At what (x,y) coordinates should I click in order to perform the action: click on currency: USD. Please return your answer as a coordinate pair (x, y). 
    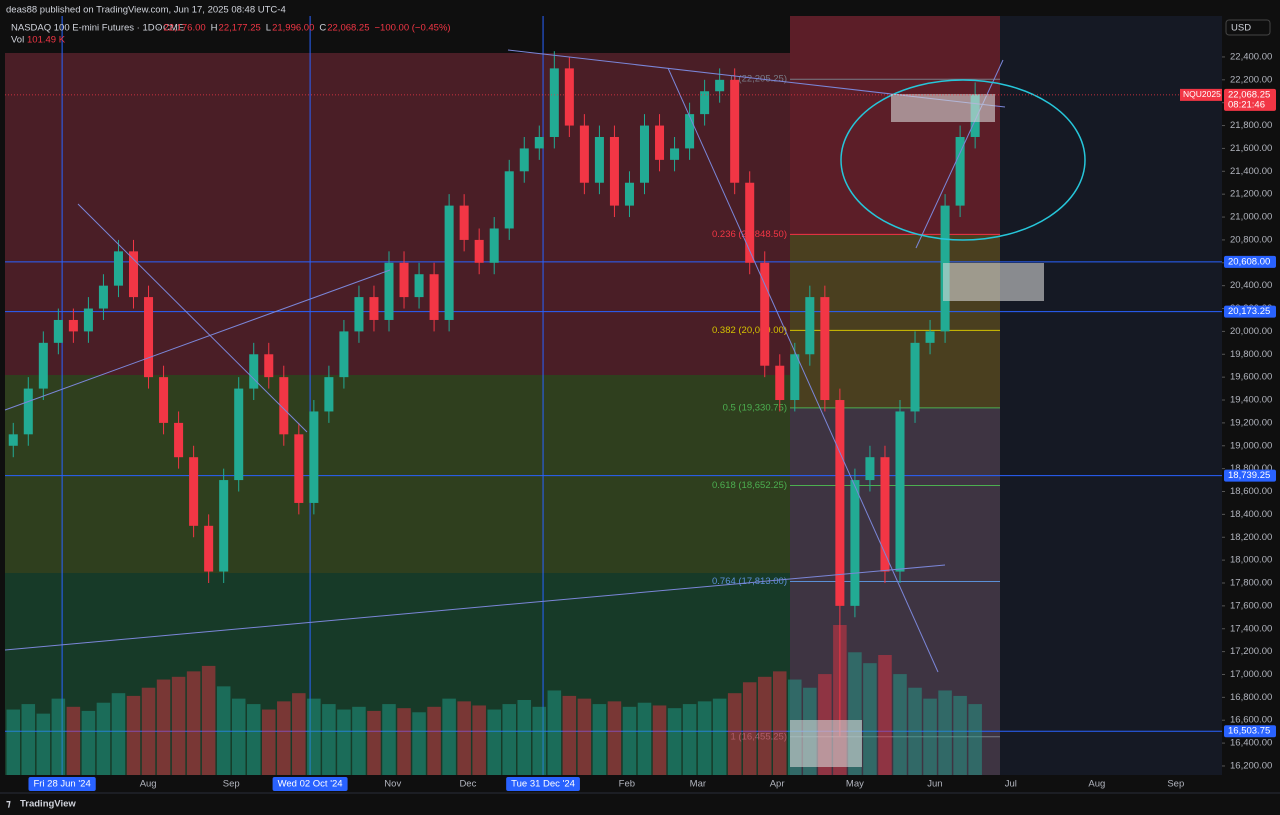
    Looking at the image, I should click on (1241, 28).